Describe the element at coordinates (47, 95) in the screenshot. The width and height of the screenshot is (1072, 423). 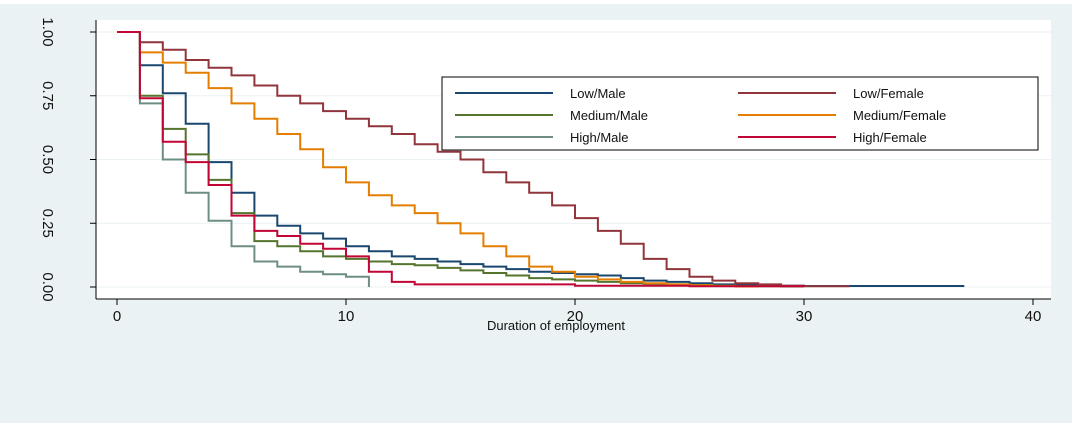
I see `y-tick-label-3: 0.75` at that location.